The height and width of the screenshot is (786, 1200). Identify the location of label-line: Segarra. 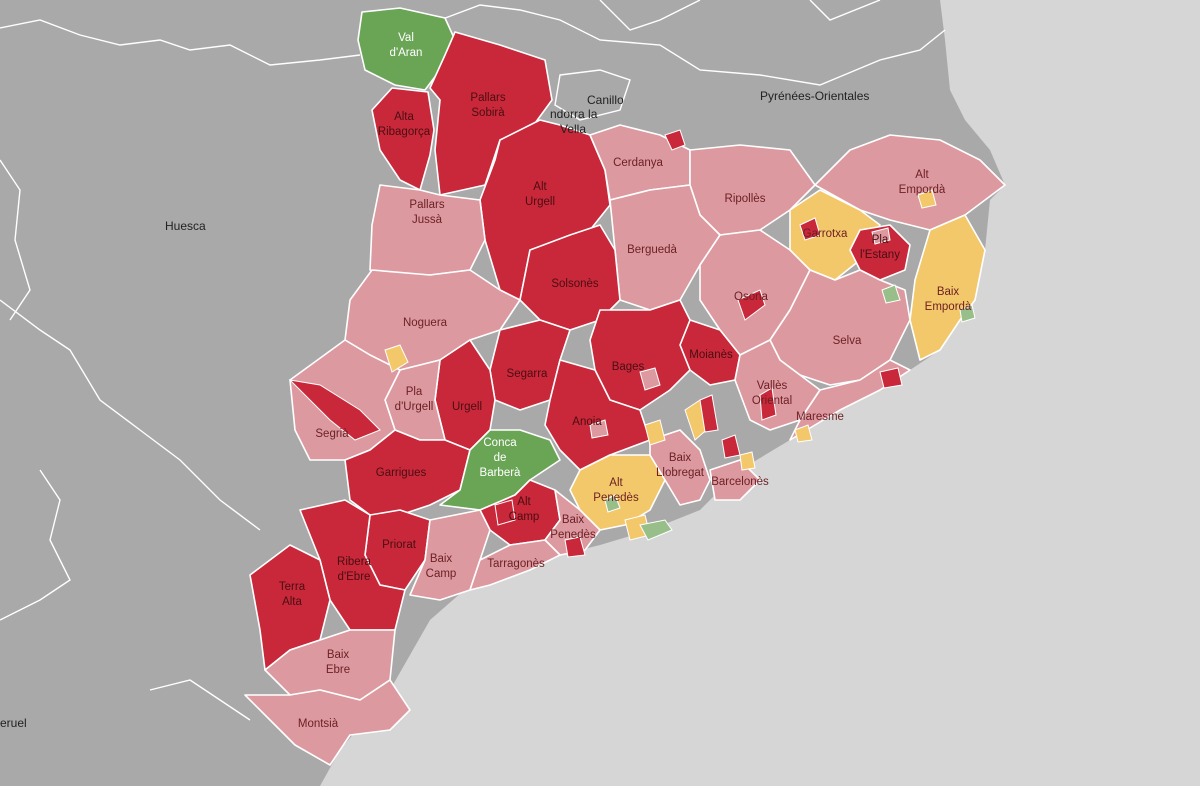
(528, 374).